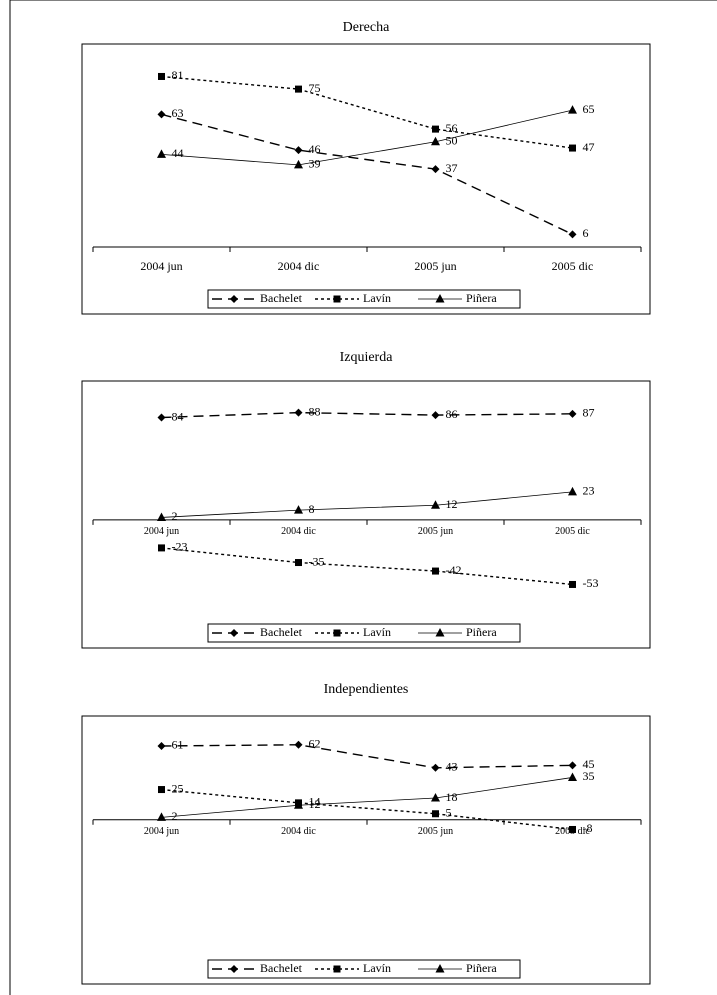 This screenshot has width=717, height=995. What do you see at coordinates (175, 516) in the screenshot?
I see `data-label: 2` at bounding box center [175, 516].